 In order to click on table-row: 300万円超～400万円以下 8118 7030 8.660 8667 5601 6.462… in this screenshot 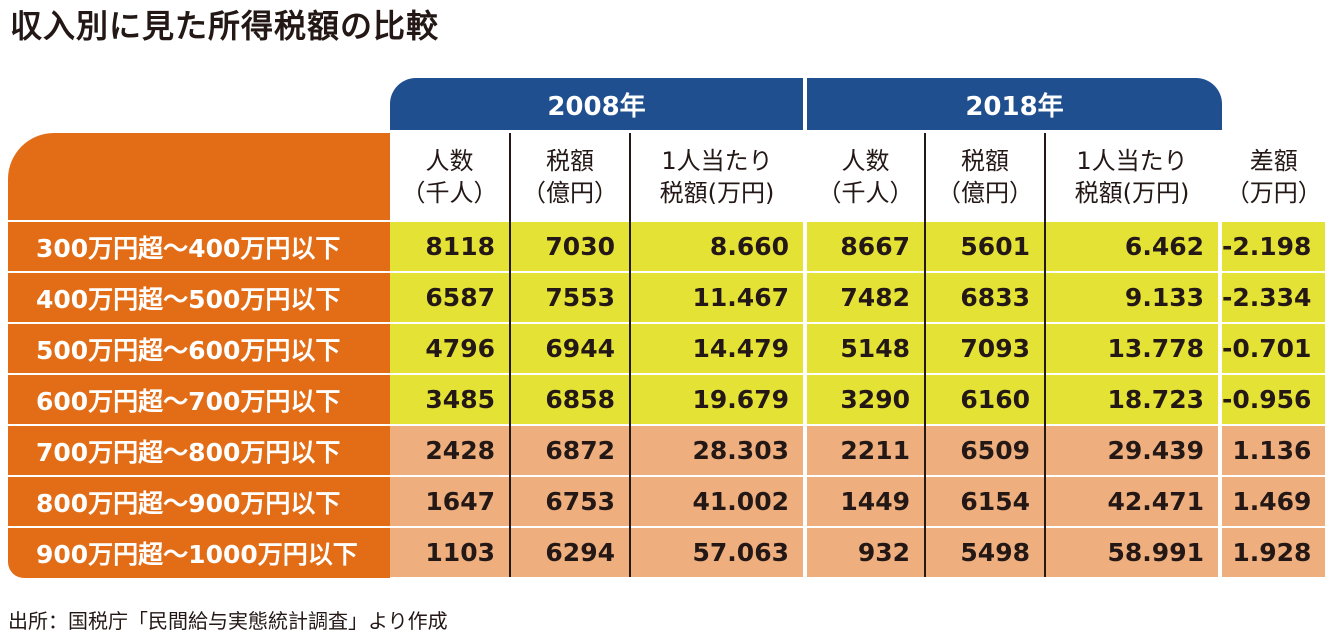, I will do `click(667, 246)`.